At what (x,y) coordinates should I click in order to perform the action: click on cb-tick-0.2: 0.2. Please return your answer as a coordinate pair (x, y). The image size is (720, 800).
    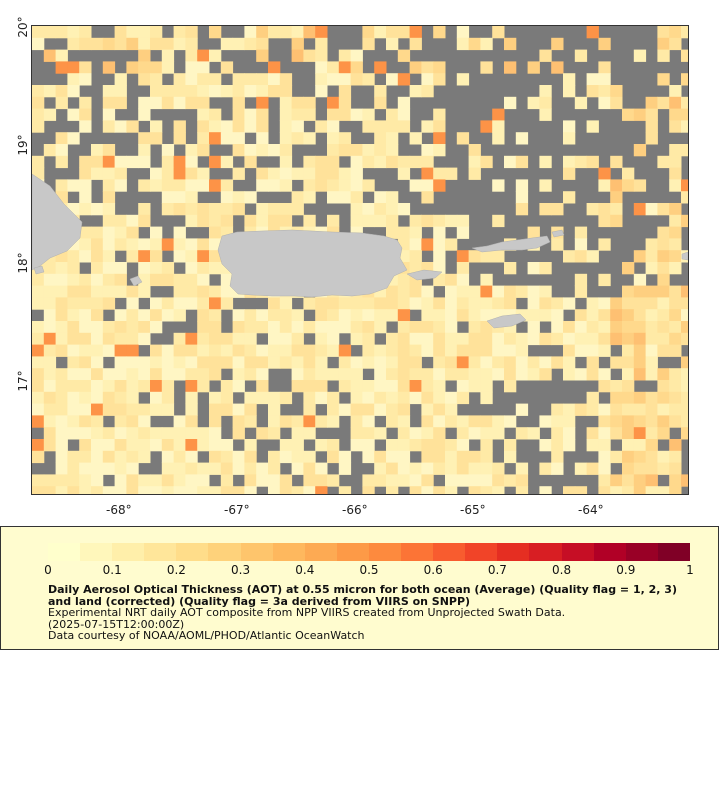
    Looking at the image, I should click on (176, 570).